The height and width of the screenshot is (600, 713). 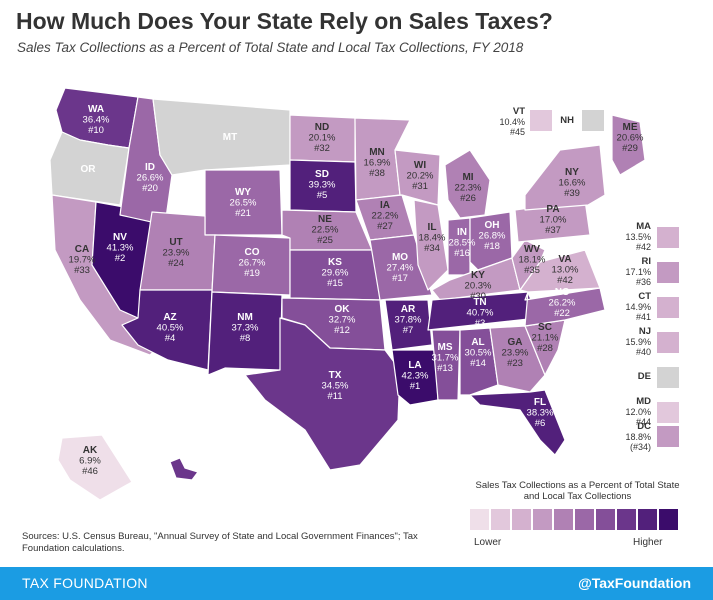 I want to click on sidebar-ma-swatch, so click(x=668, y=237).